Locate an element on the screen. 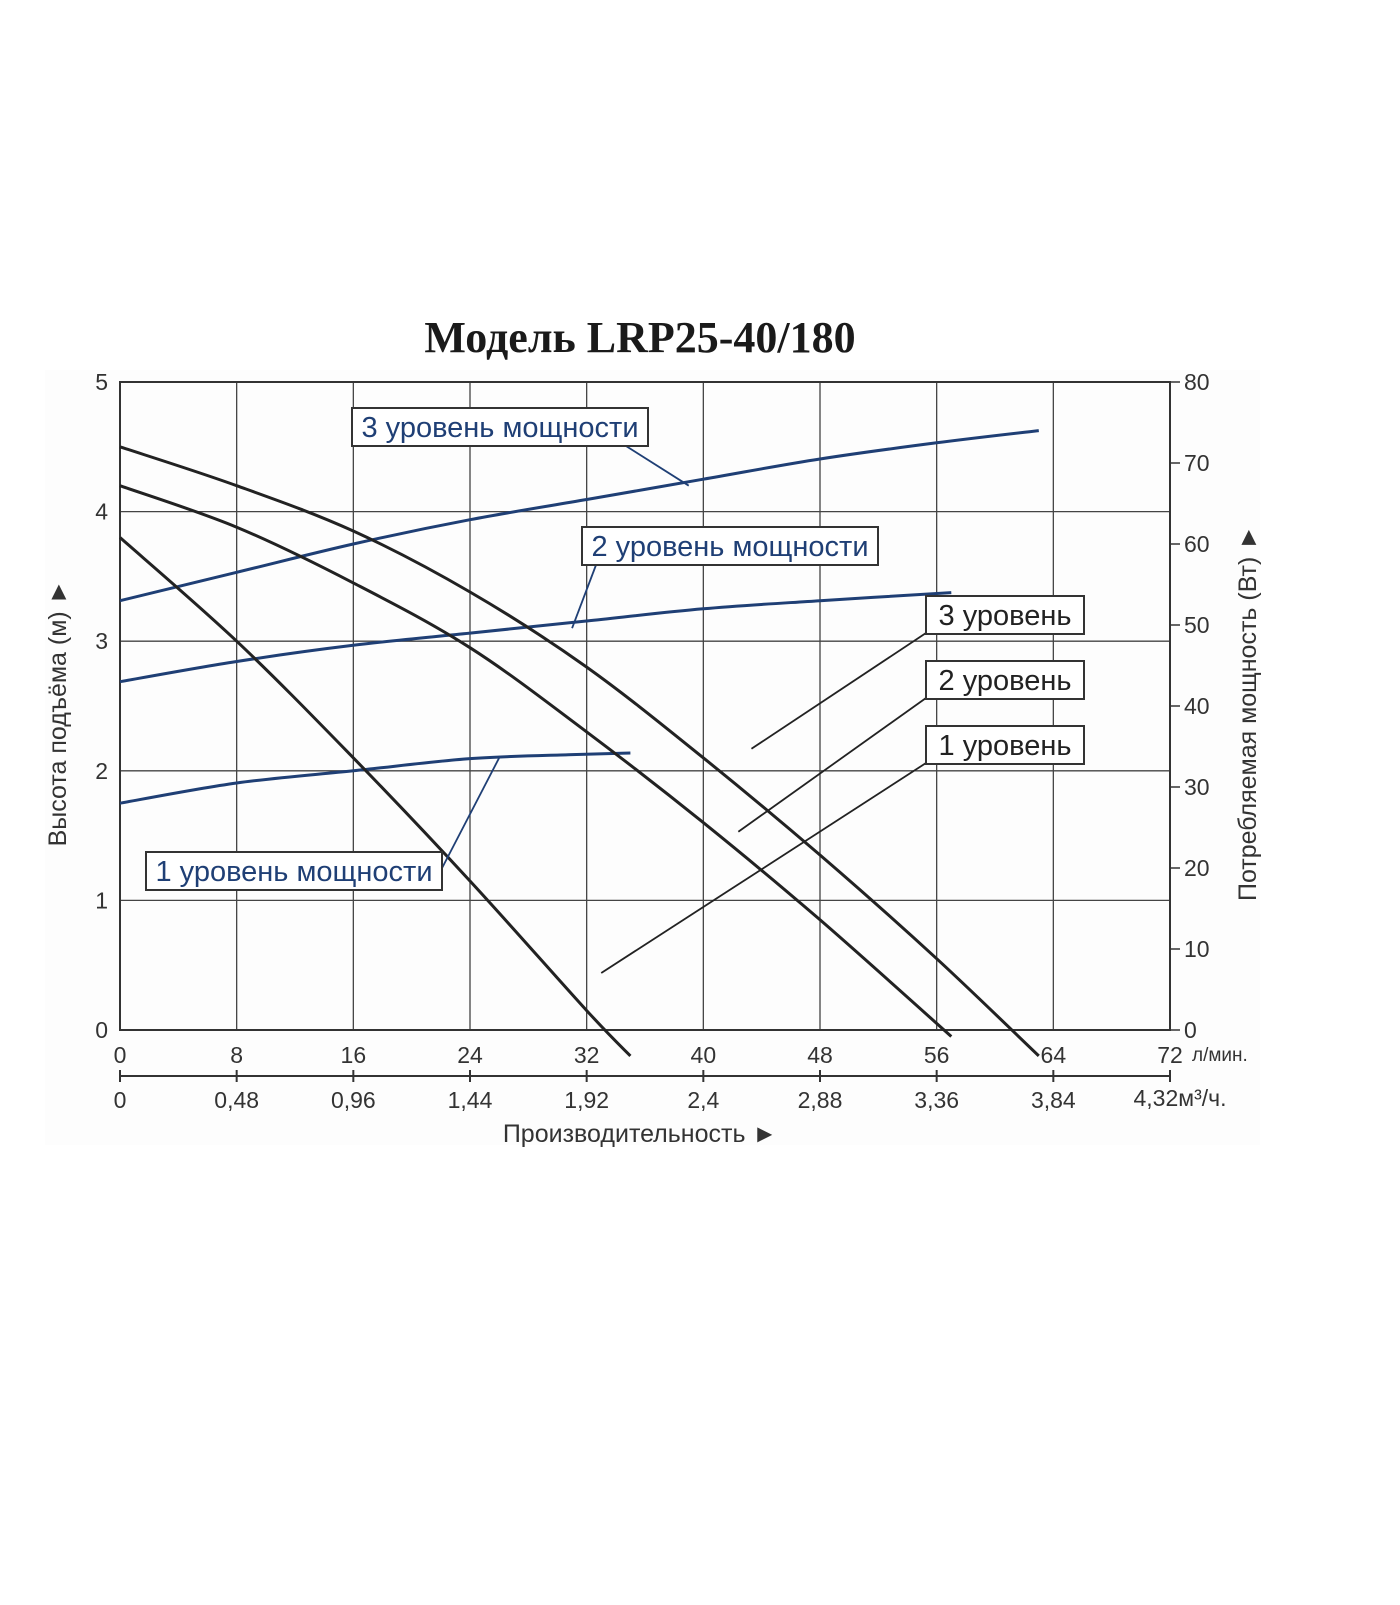  x-secondary-tick-label: 1,92 is located at coordinates (586, 1100).